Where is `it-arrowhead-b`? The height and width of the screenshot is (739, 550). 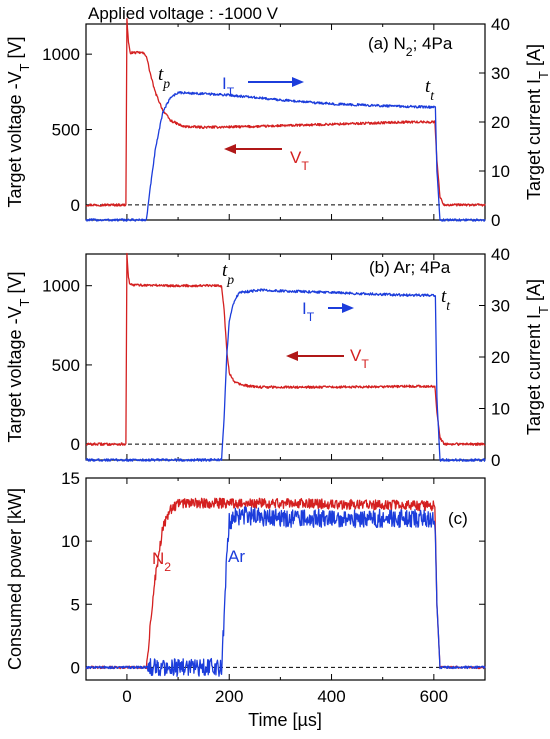
it-arrowhead-b is located at coordinates (348, 308).